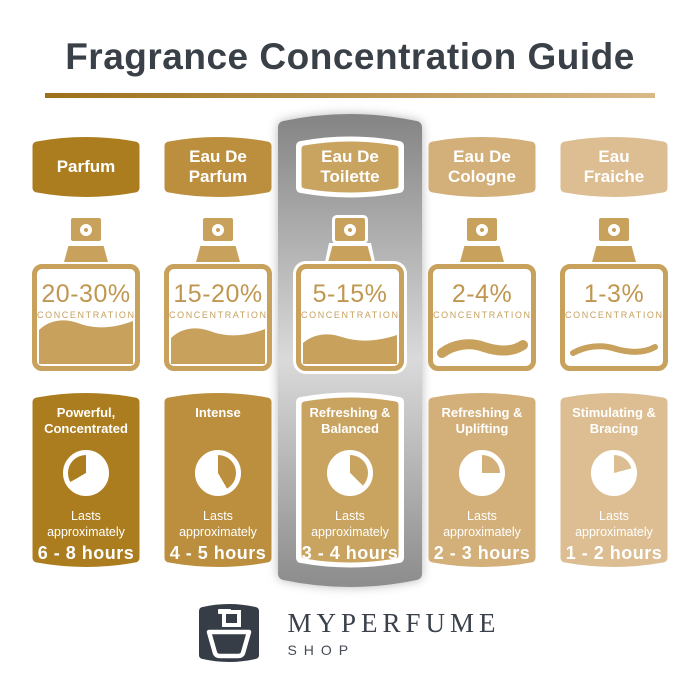 The image size is (700, 700). I want to click on perfume-bottle-icon: 5-15% CONCENTRATION, so click(350, 294).